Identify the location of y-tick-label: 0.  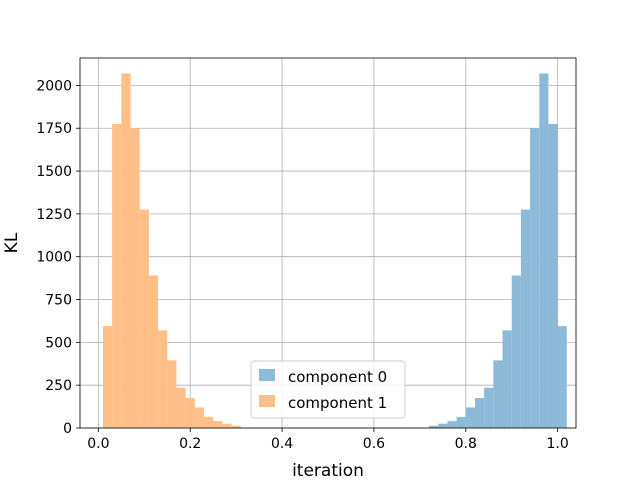
(67, 429).